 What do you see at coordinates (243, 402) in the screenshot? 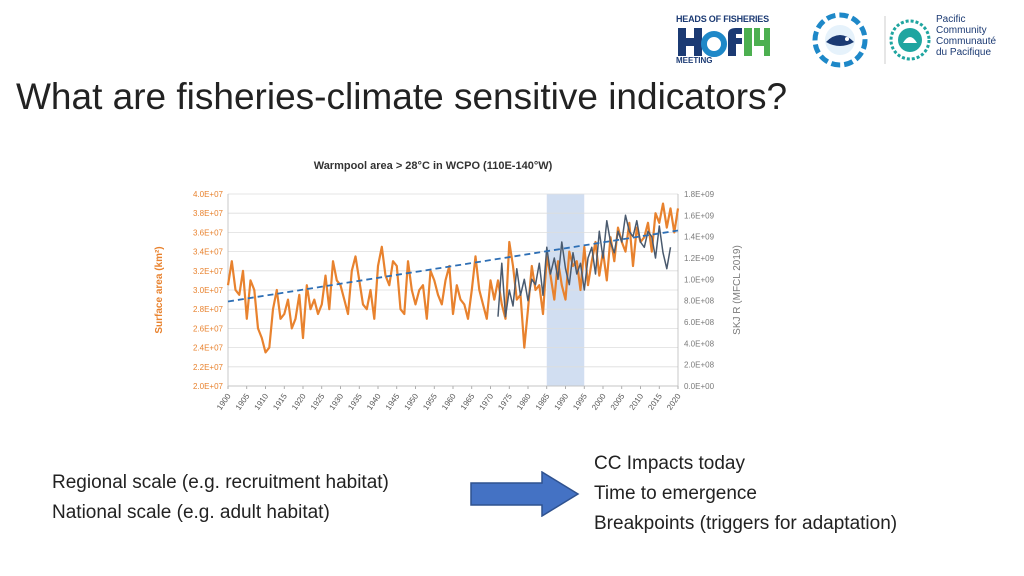
I see `x-tick-label: 1905` at bounding box center [243, 402].